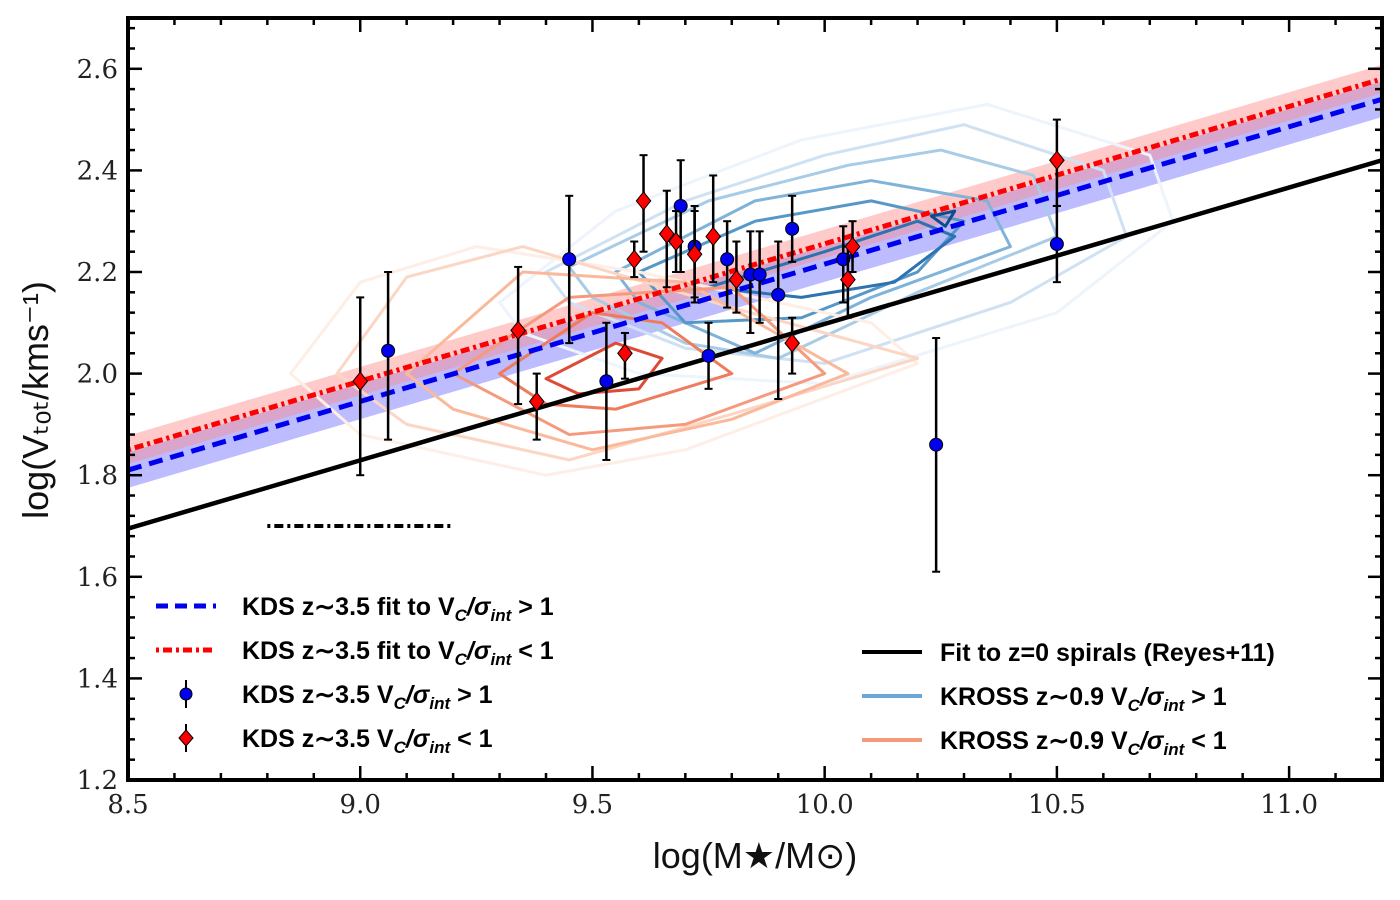 This screenshot has height=900, width=1400. Describe the element at coordinates (97, 70) in the screenshot. I see `y-tick-label: 2.6` at that location.